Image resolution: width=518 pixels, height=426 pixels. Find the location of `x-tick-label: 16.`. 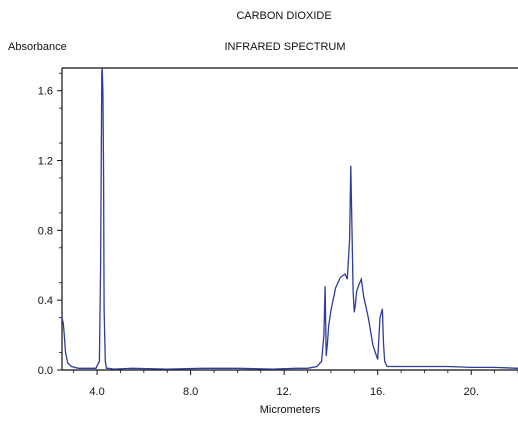

x-tick-label: 16. is located at coordinates (377, 392).